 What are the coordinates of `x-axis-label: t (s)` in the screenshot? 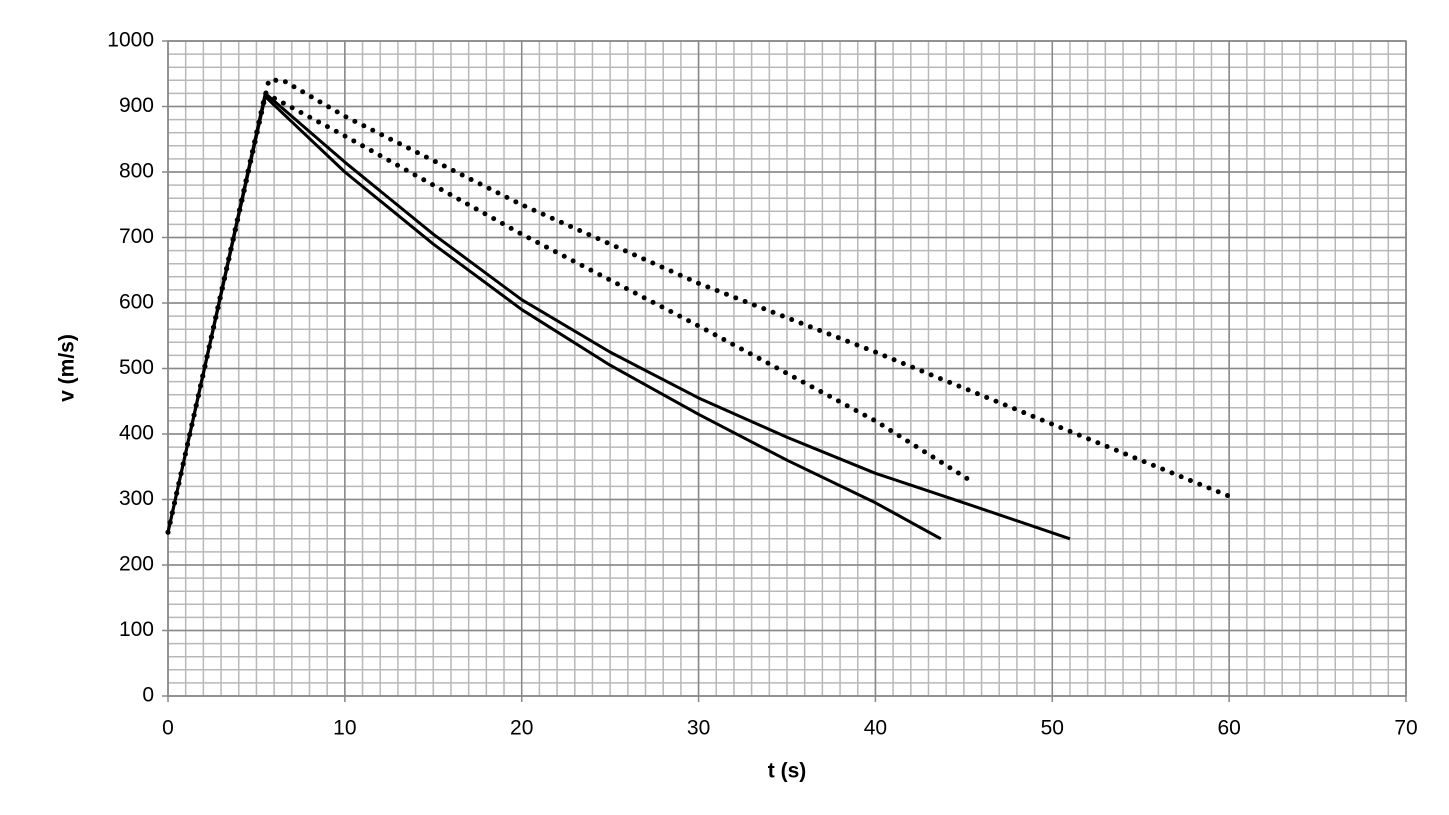 It's located at (787, 771).